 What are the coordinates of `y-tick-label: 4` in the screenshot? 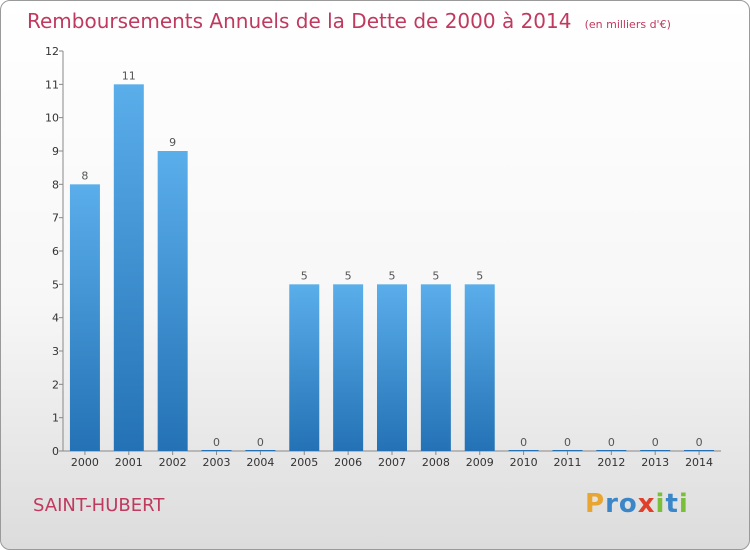 It's located at (55, 318).